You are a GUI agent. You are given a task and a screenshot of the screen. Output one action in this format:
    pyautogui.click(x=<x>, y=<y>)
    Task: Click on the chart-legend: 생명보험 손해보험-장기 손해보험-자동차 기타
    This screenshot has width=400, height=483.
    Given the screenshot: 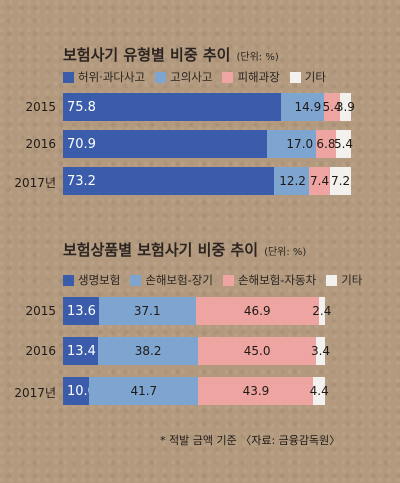 What is the action you would take?
    pyautogui.click(x=217, y=280)
    